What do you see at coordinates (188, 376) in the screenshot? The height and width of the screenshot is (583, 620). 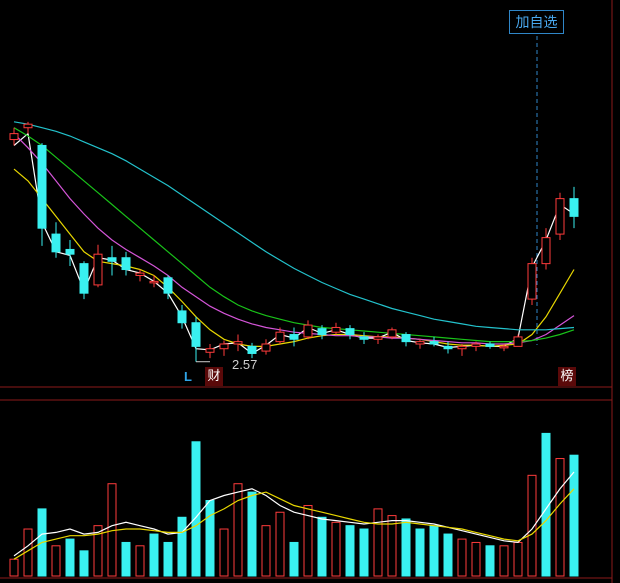 I see `low-point-flag: L` at bounding box center [188, 376].